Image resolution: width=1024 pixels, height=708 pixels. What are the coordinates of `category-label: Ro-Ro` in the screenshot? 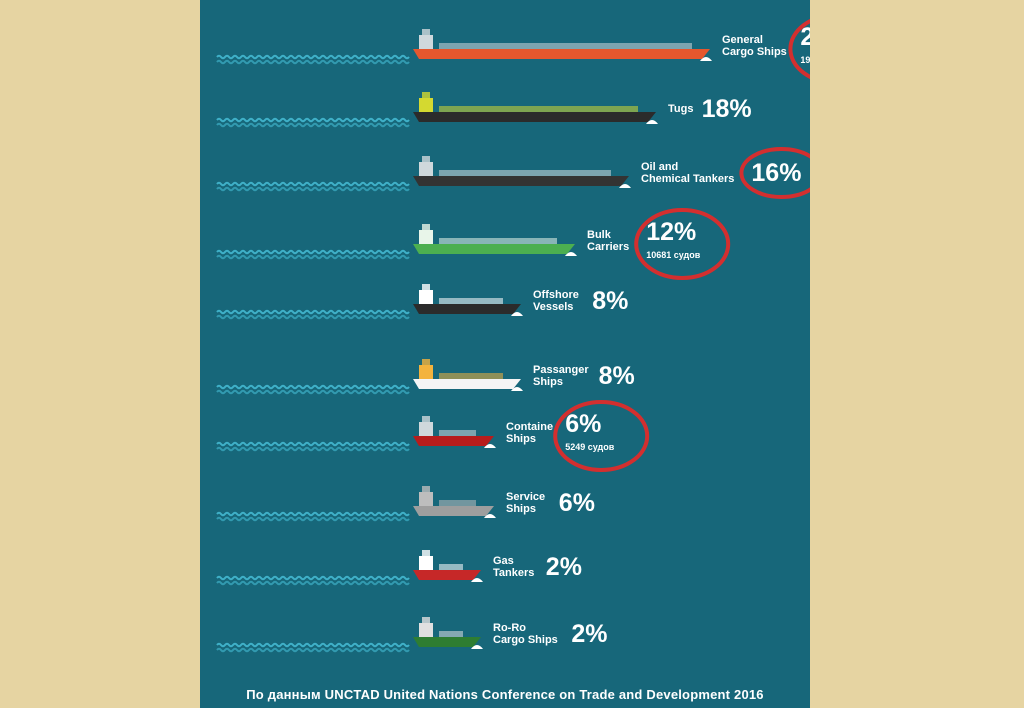 It's located at (509, 628).